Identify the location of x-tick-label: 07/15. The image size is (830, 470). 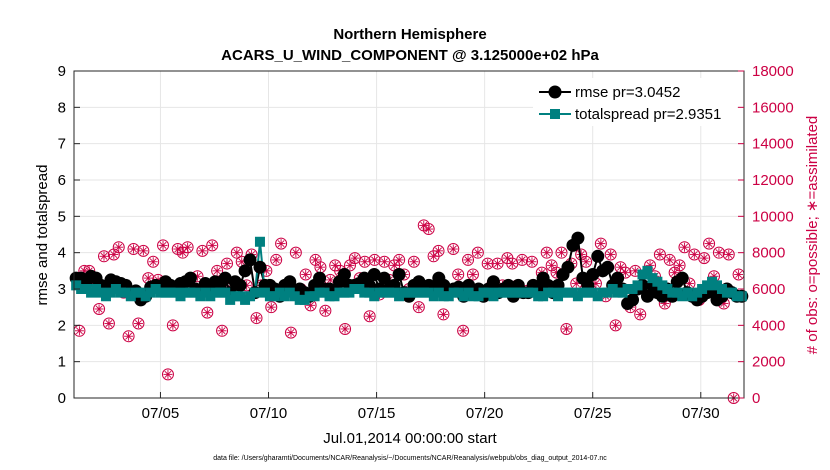
(377, 413).